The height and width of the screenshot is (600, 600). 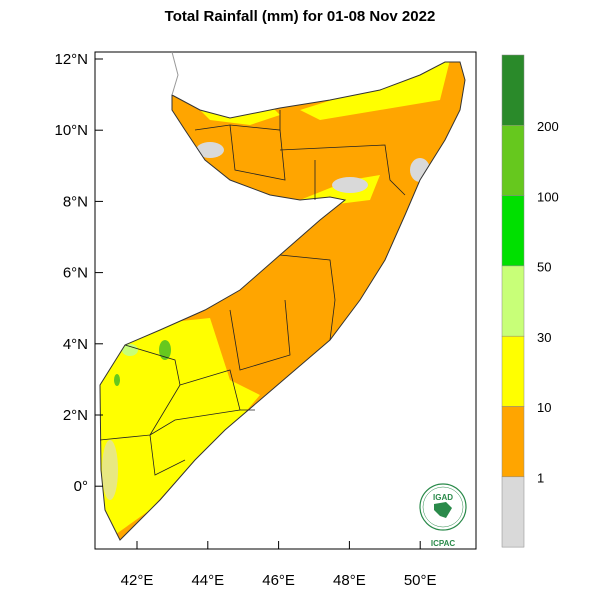 I want to click on legend-colorbar: 200 100 50 30 10 1, so click(x=530, y=301).